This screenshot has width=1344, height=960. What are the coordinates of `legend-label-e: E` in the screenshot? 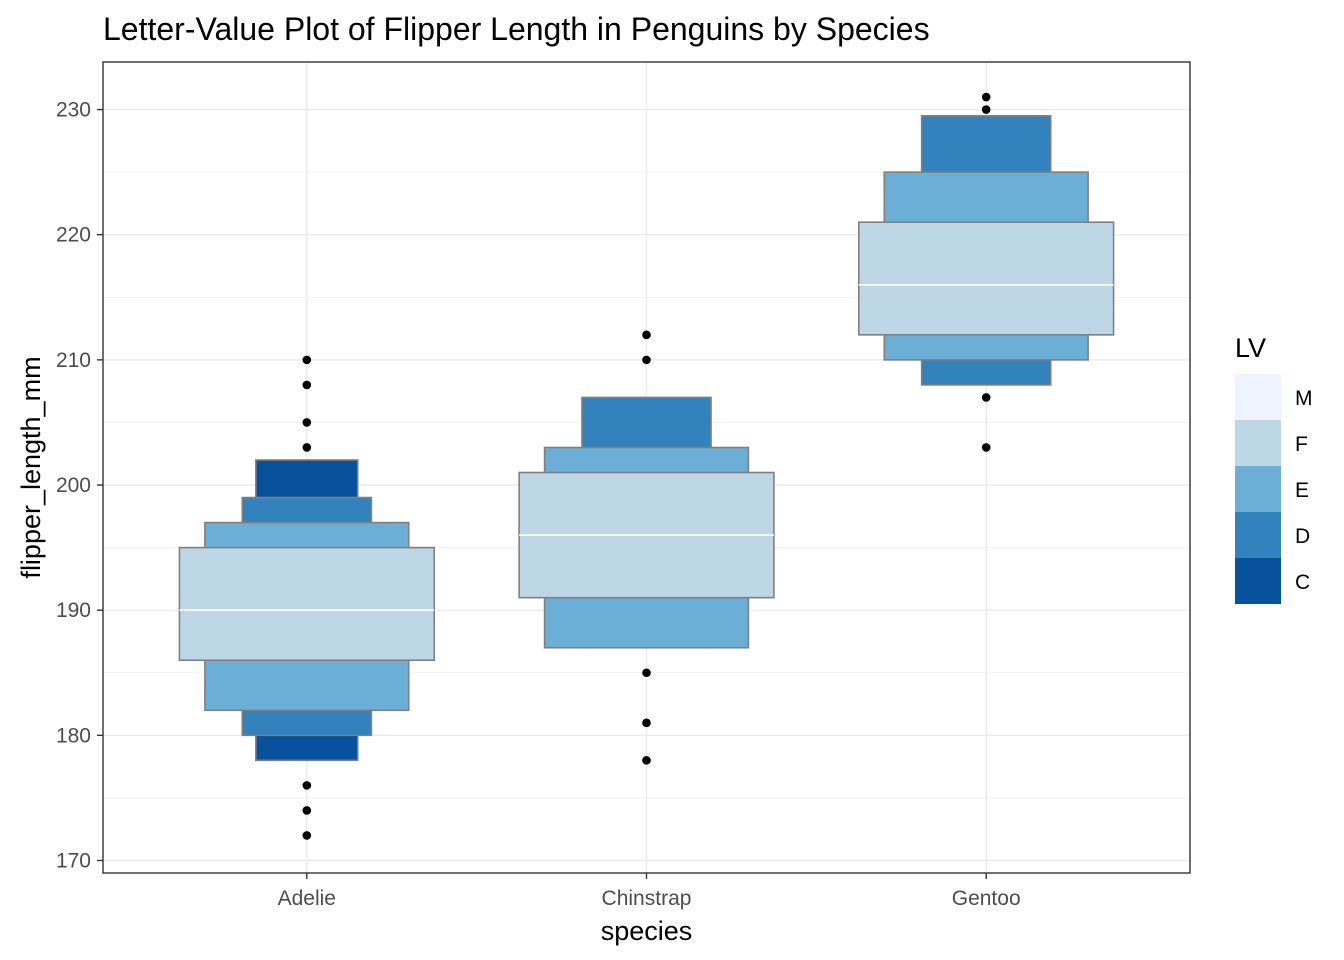 It's located at (1302, 490).